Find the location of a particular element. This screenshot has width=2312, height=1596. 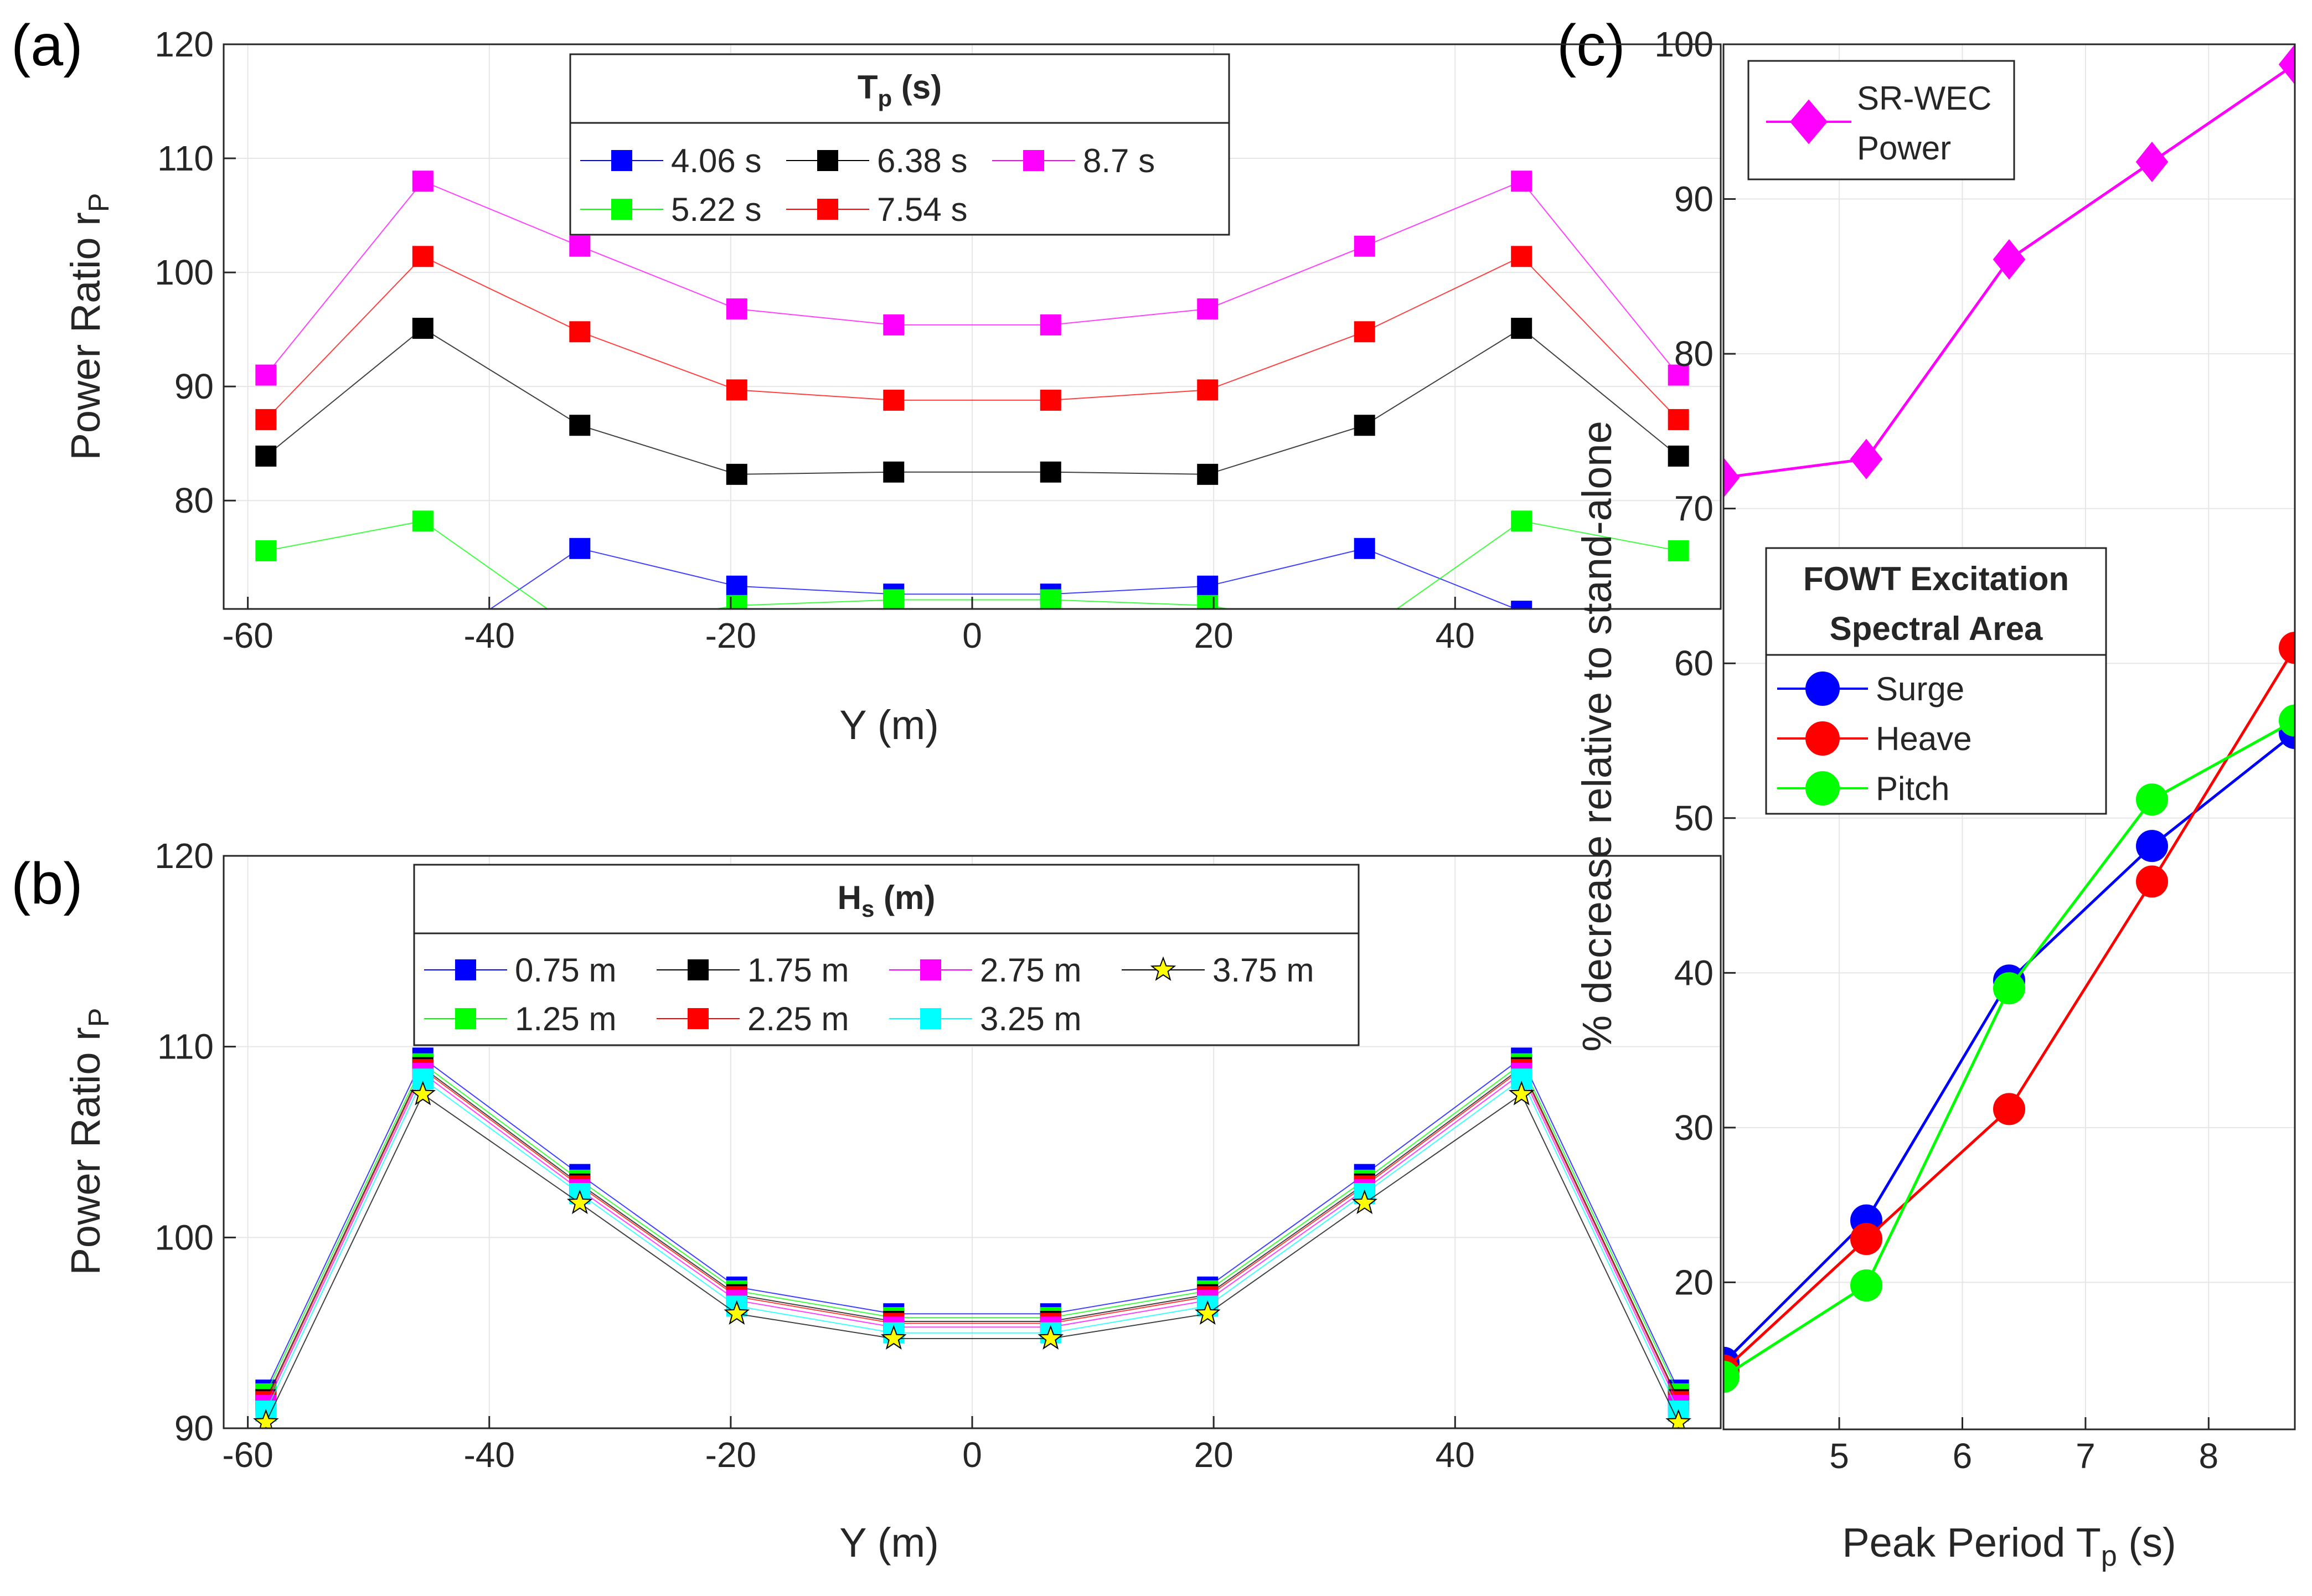

y-tick-label: 40 is located at coordinates (1694, 973).